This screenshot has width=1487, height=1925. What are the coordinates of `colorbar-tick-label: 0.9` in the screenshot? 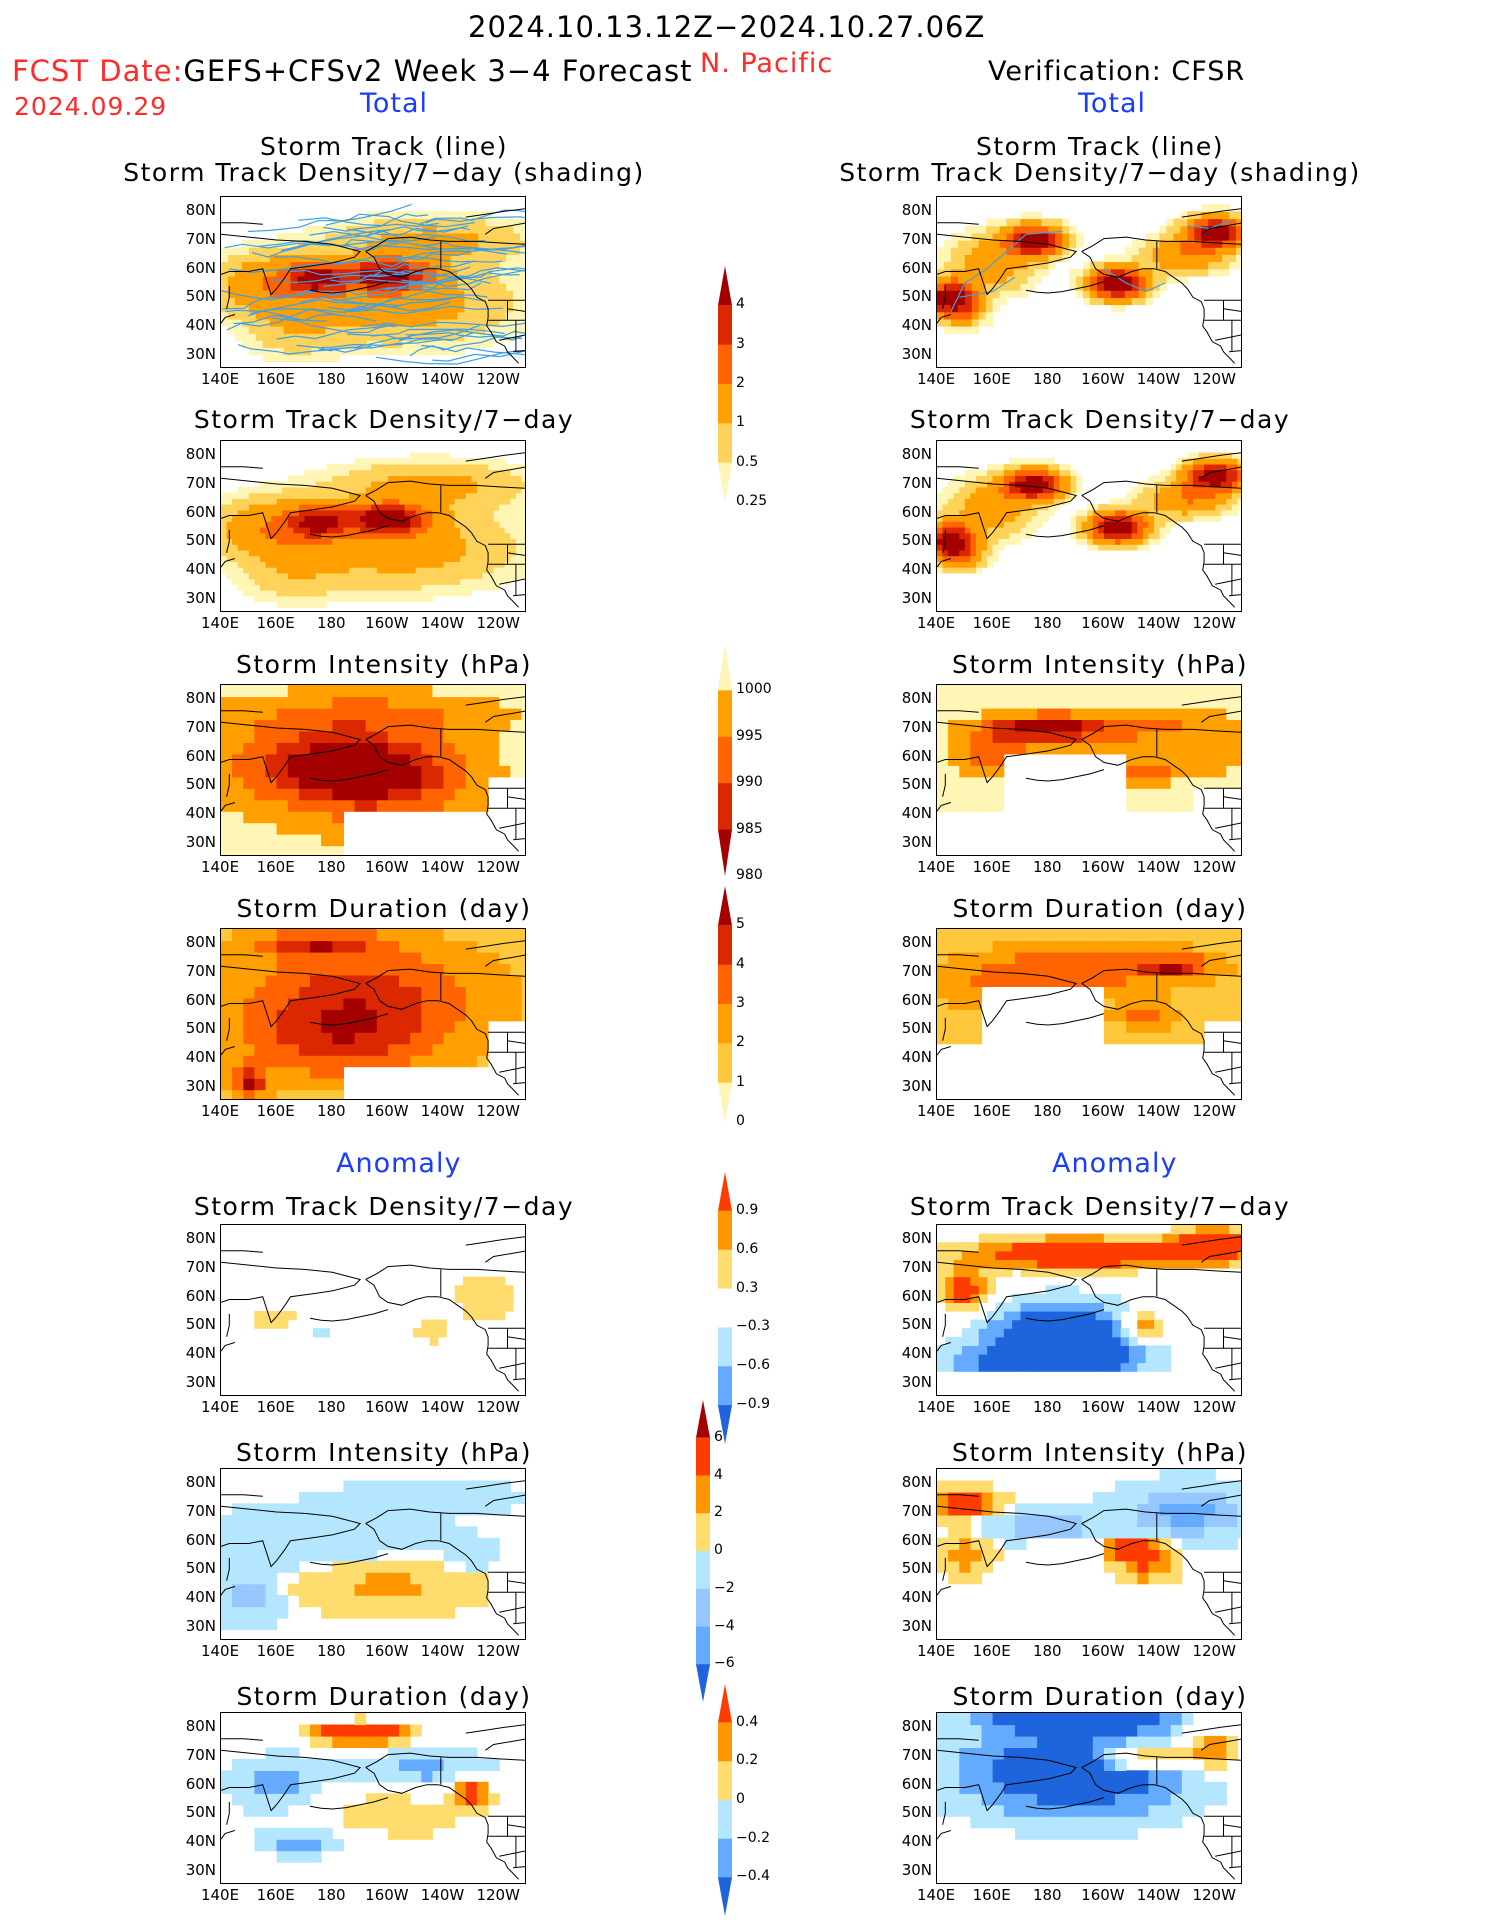 It's located at (747, 1209).